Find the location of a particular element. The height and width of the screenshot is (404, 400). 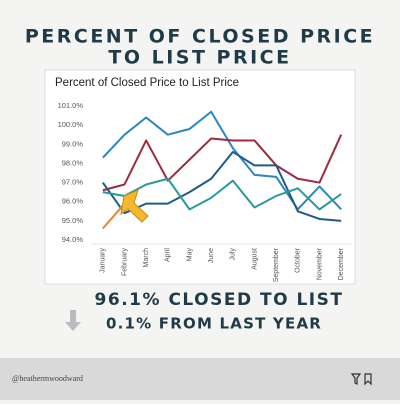

y-tick-label: 101.0% is located at coordinates (71, 105).